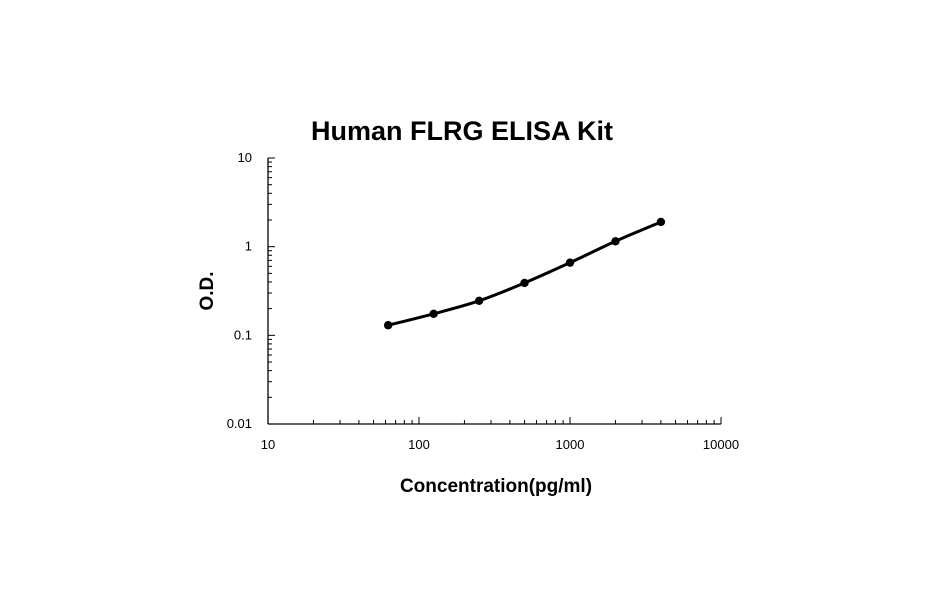 The width and height of the screenshot is (940, 592). I want to click on x-tick-label: 1000, so click(570, 444).